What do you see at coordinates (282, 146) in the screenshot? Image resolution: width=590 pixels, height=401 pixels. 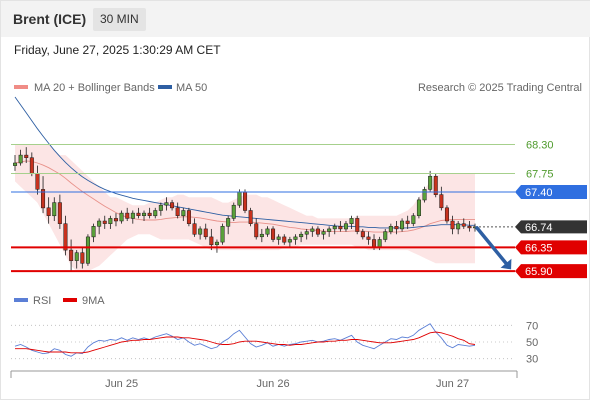 I see `price-level-resistance: 68.30` at bounding box center [282, 146].